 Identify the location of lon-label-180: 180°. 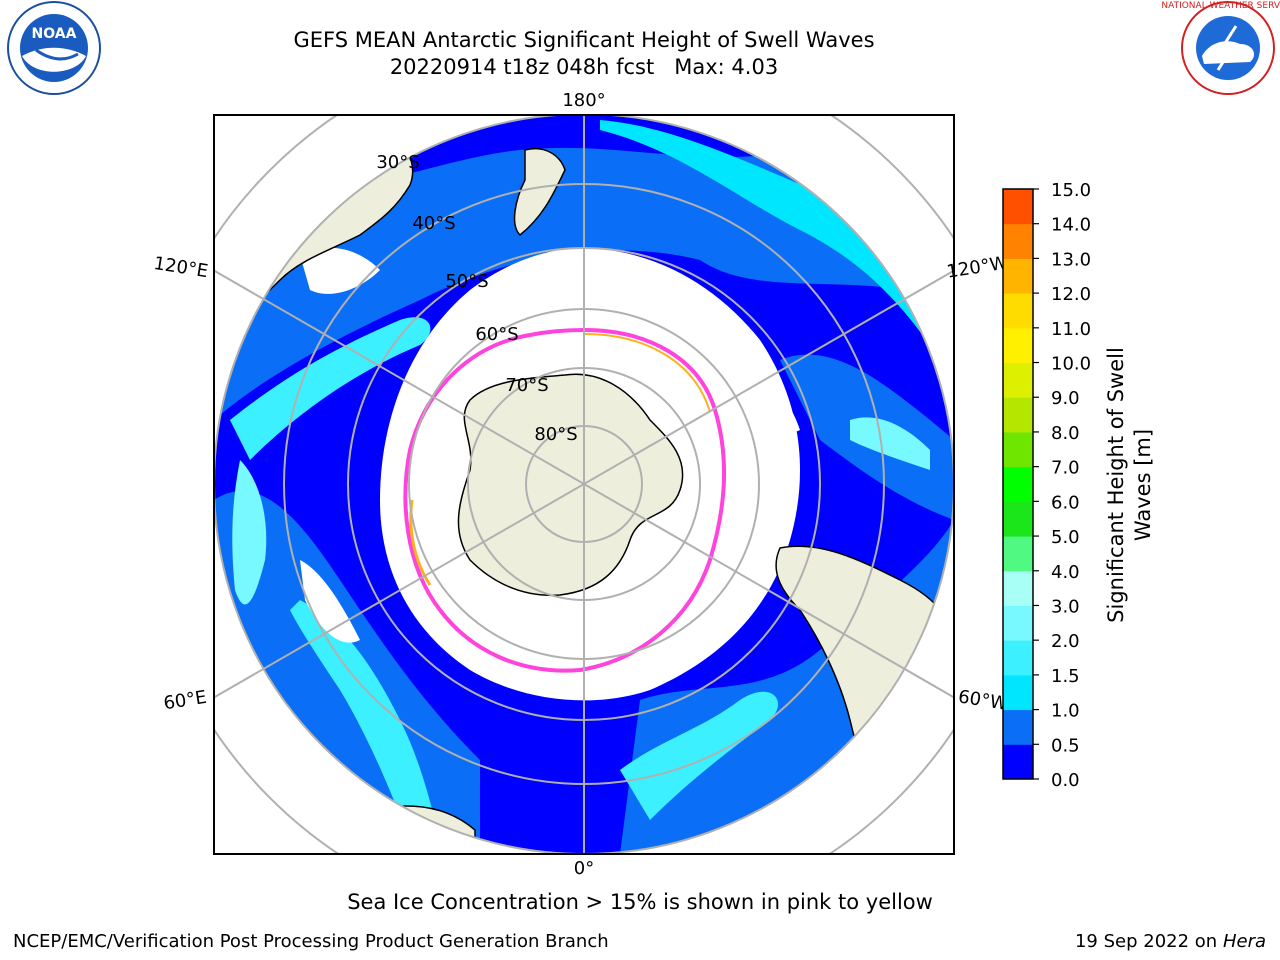
(583, 100).